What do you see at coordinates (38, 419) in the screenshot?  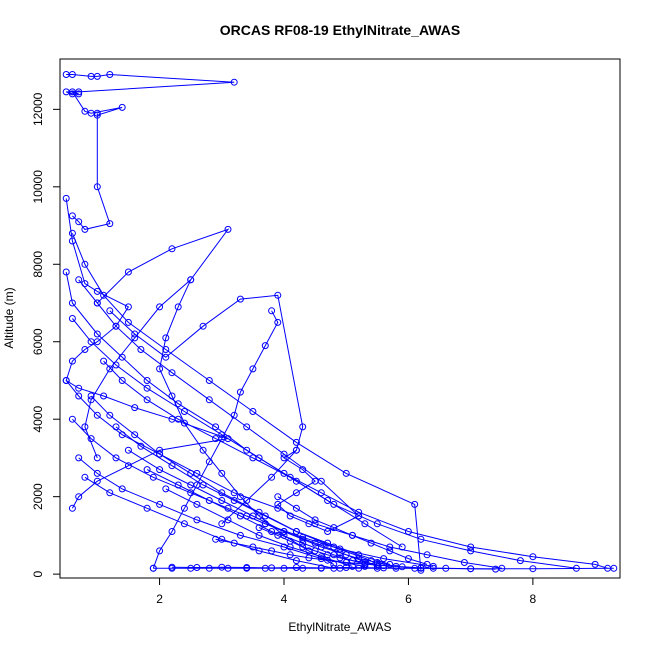 I see `y-tick-label: 4000` at bounding box center [38, 419].